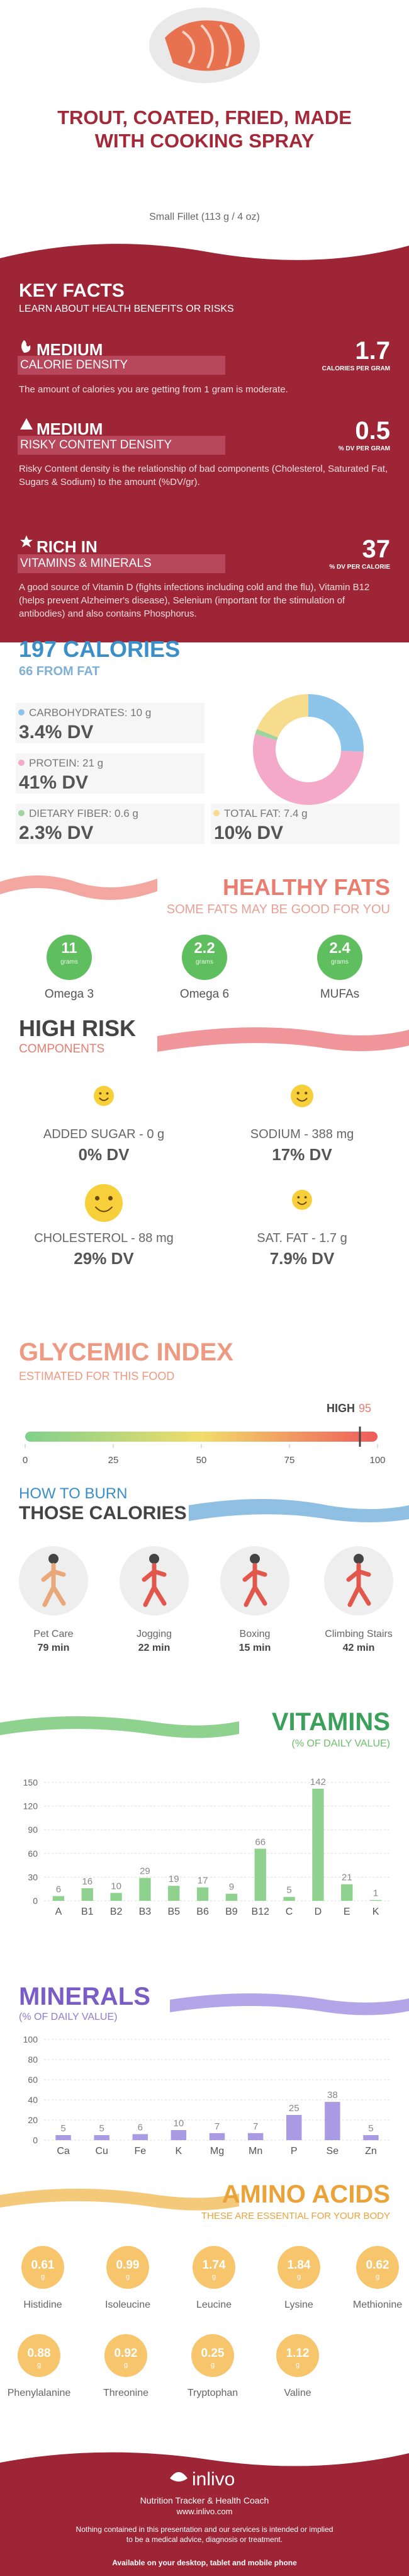  I want to click on fat-name: Omega 3, so click(69, 994).